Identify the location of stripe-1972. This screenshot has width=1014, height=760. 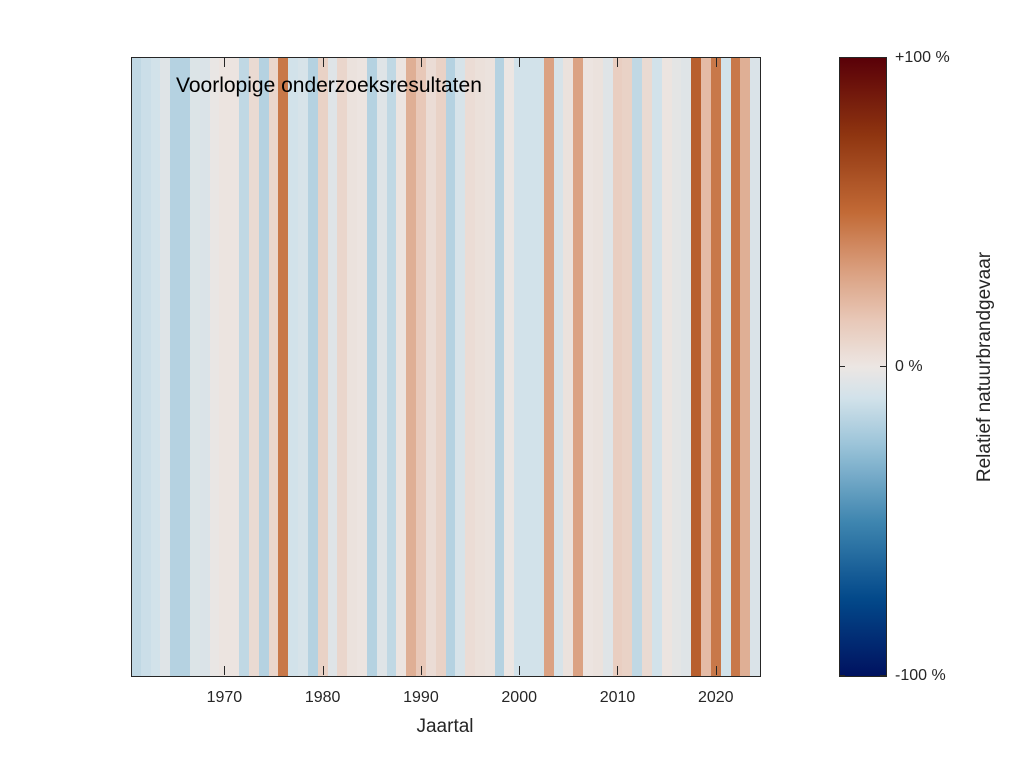
(244, 366).